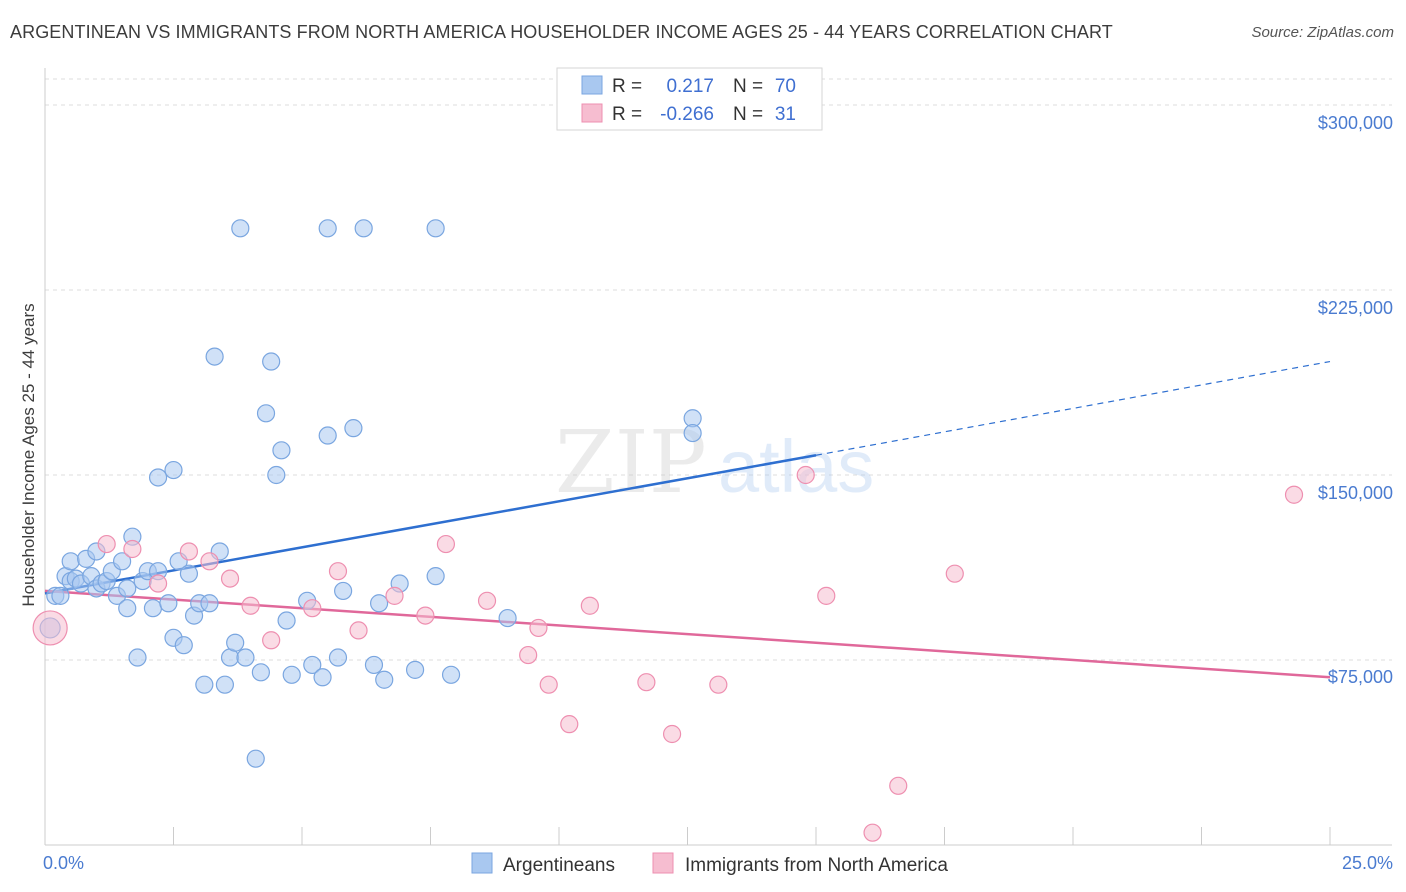 The image size is (1406, 892). What do you see at coordinates (1355, 123) in the screenshot?
I see `y-tick-label-3: $300,000` at bounding box center [1355, 123].